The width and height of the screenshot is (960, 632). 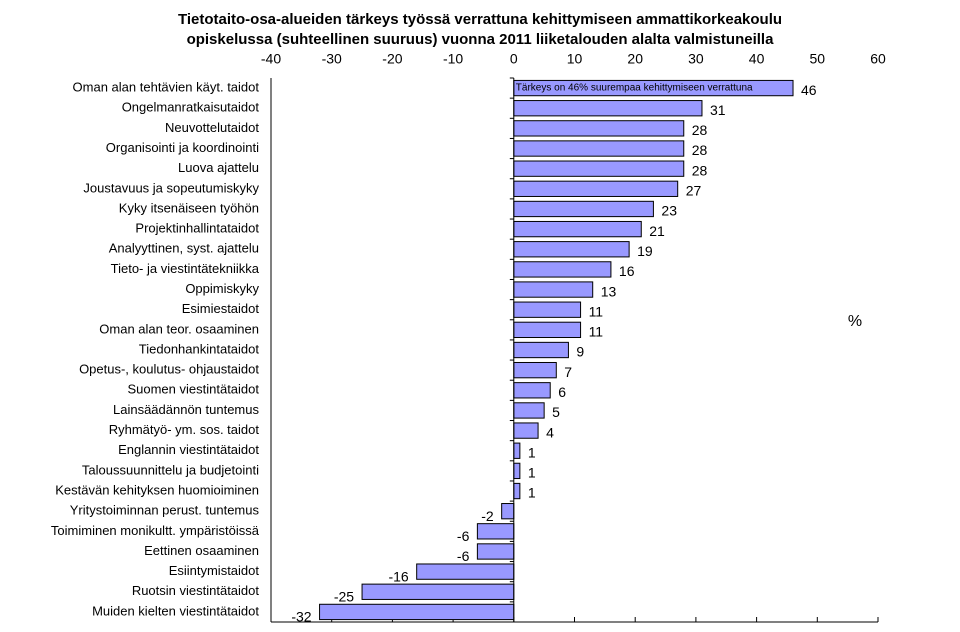 What do you see at coordinates (186, 409) in the screenshot?
I see `y-tick-label: Lainsäädännön tuntemus` at bounding box center [186, 409].